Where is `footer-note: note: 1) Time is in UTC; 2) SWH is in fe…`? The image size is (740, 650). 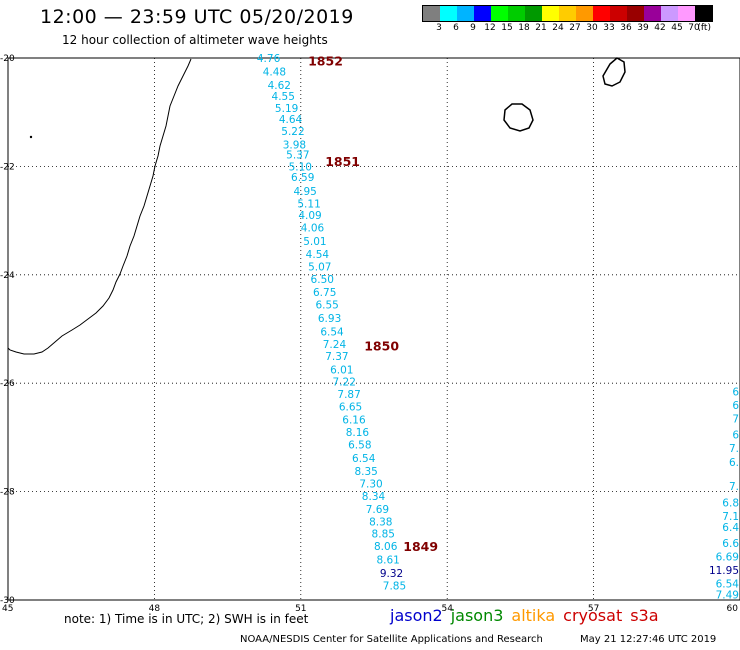
footer-note: note: 1) Time is in UTC; 2) SWH is in fe… is located at coordinates (186, 619).